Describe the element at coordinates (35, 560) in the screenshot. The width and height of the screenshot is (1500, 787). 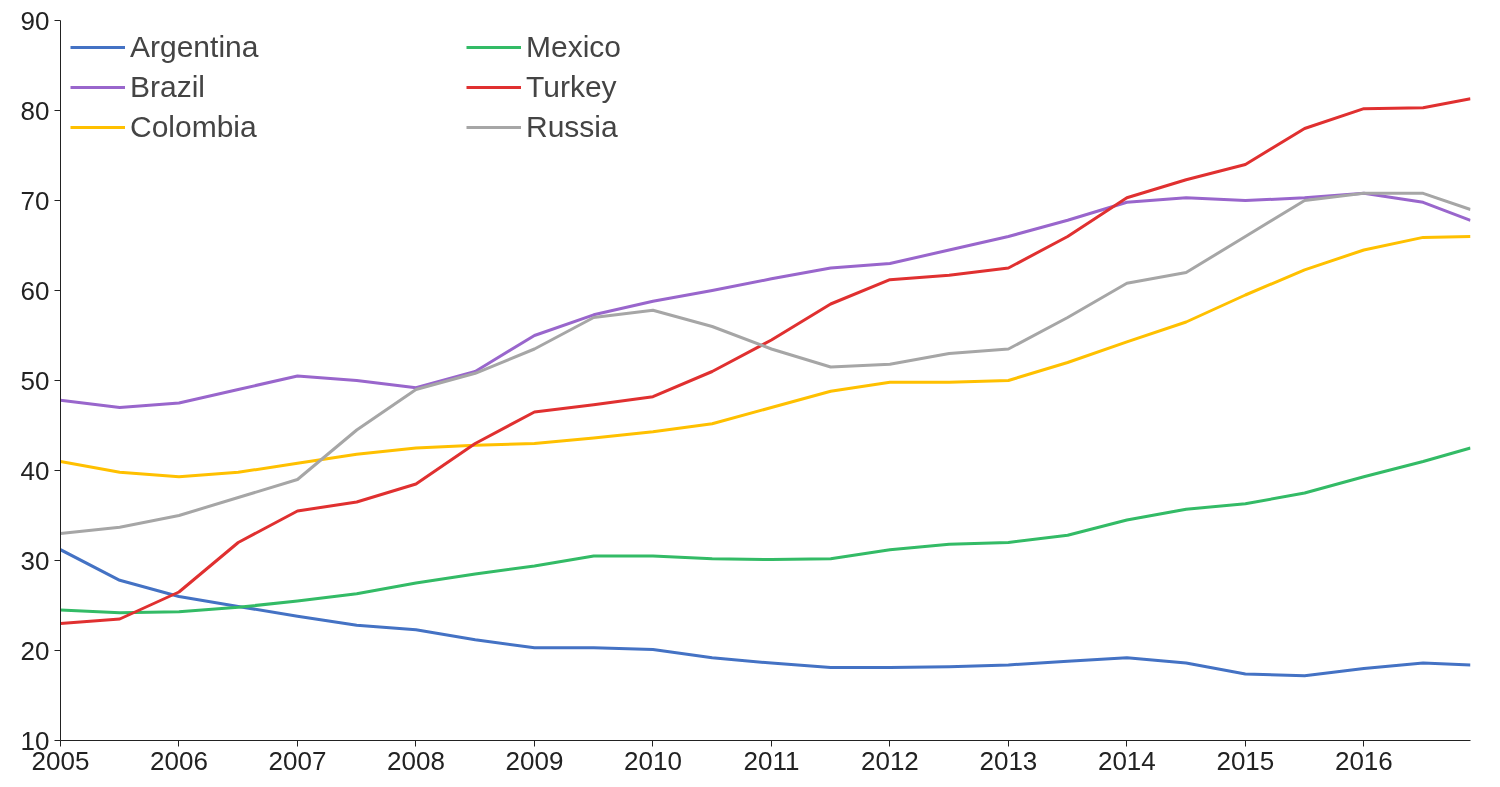
I see `y-tick-label: 30` at that location.